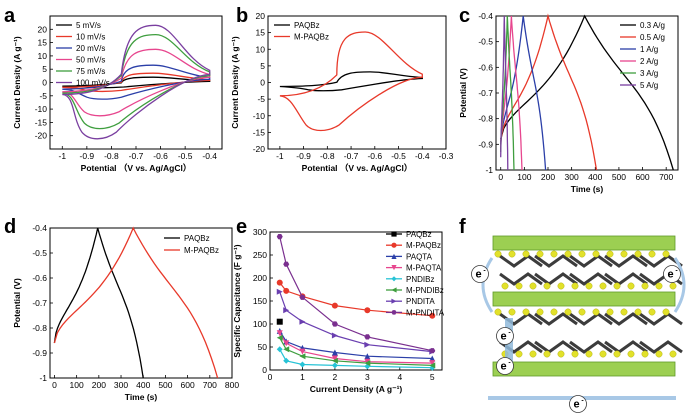  What do you see at coordinates (480, 274) in the screenshot?
I see `electron-badge` at bounding box center [480, 274].